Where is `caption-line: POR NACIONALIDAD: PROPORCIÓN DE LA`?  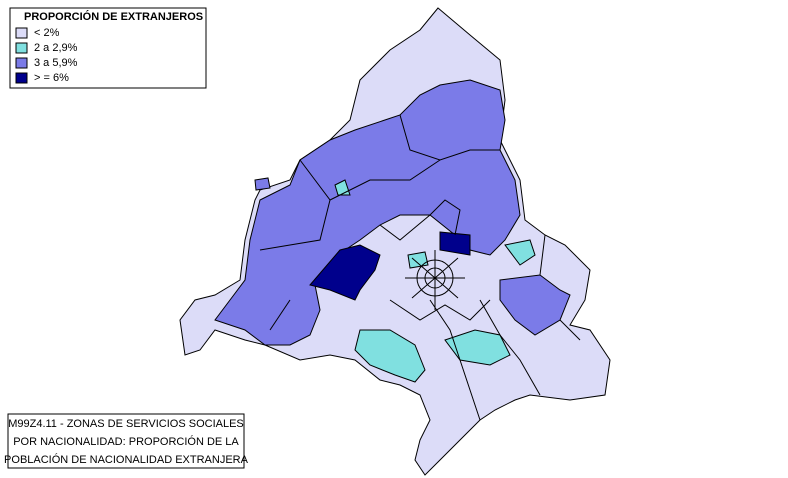
caption-line: POR NACIONALIDAD: PROPORCIÓN DE LA is located at coordinates (126, 441).